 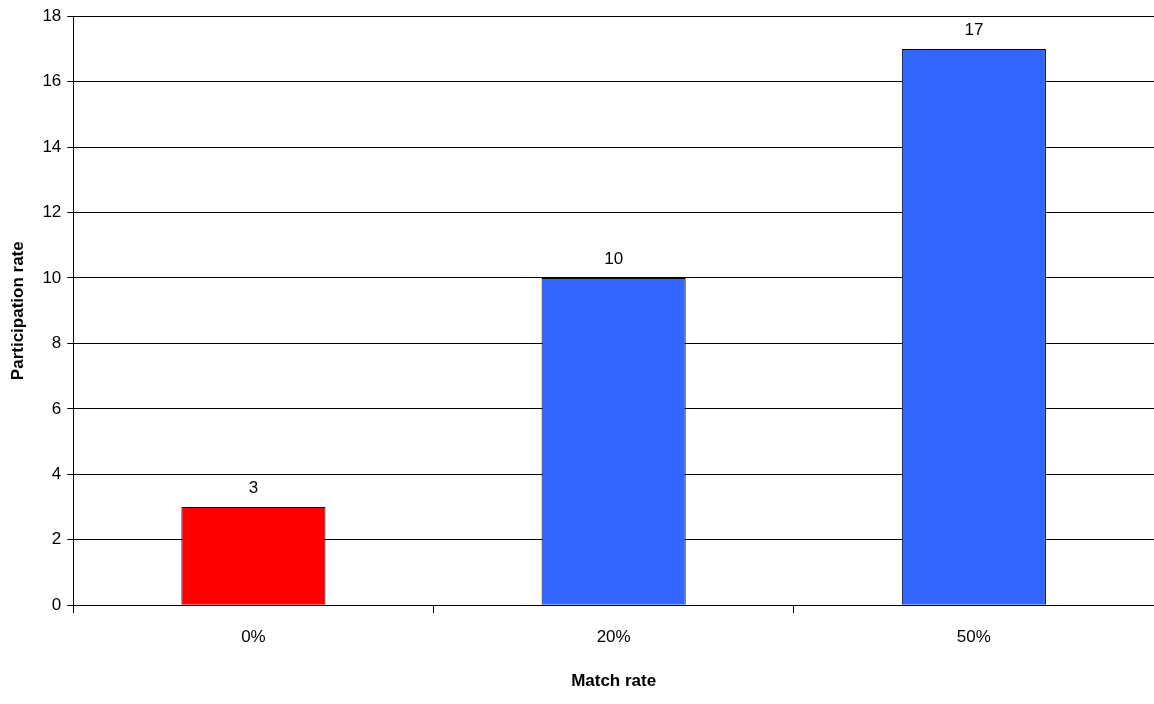 I want to click on data-label: 10, so click(x=614, y=259).